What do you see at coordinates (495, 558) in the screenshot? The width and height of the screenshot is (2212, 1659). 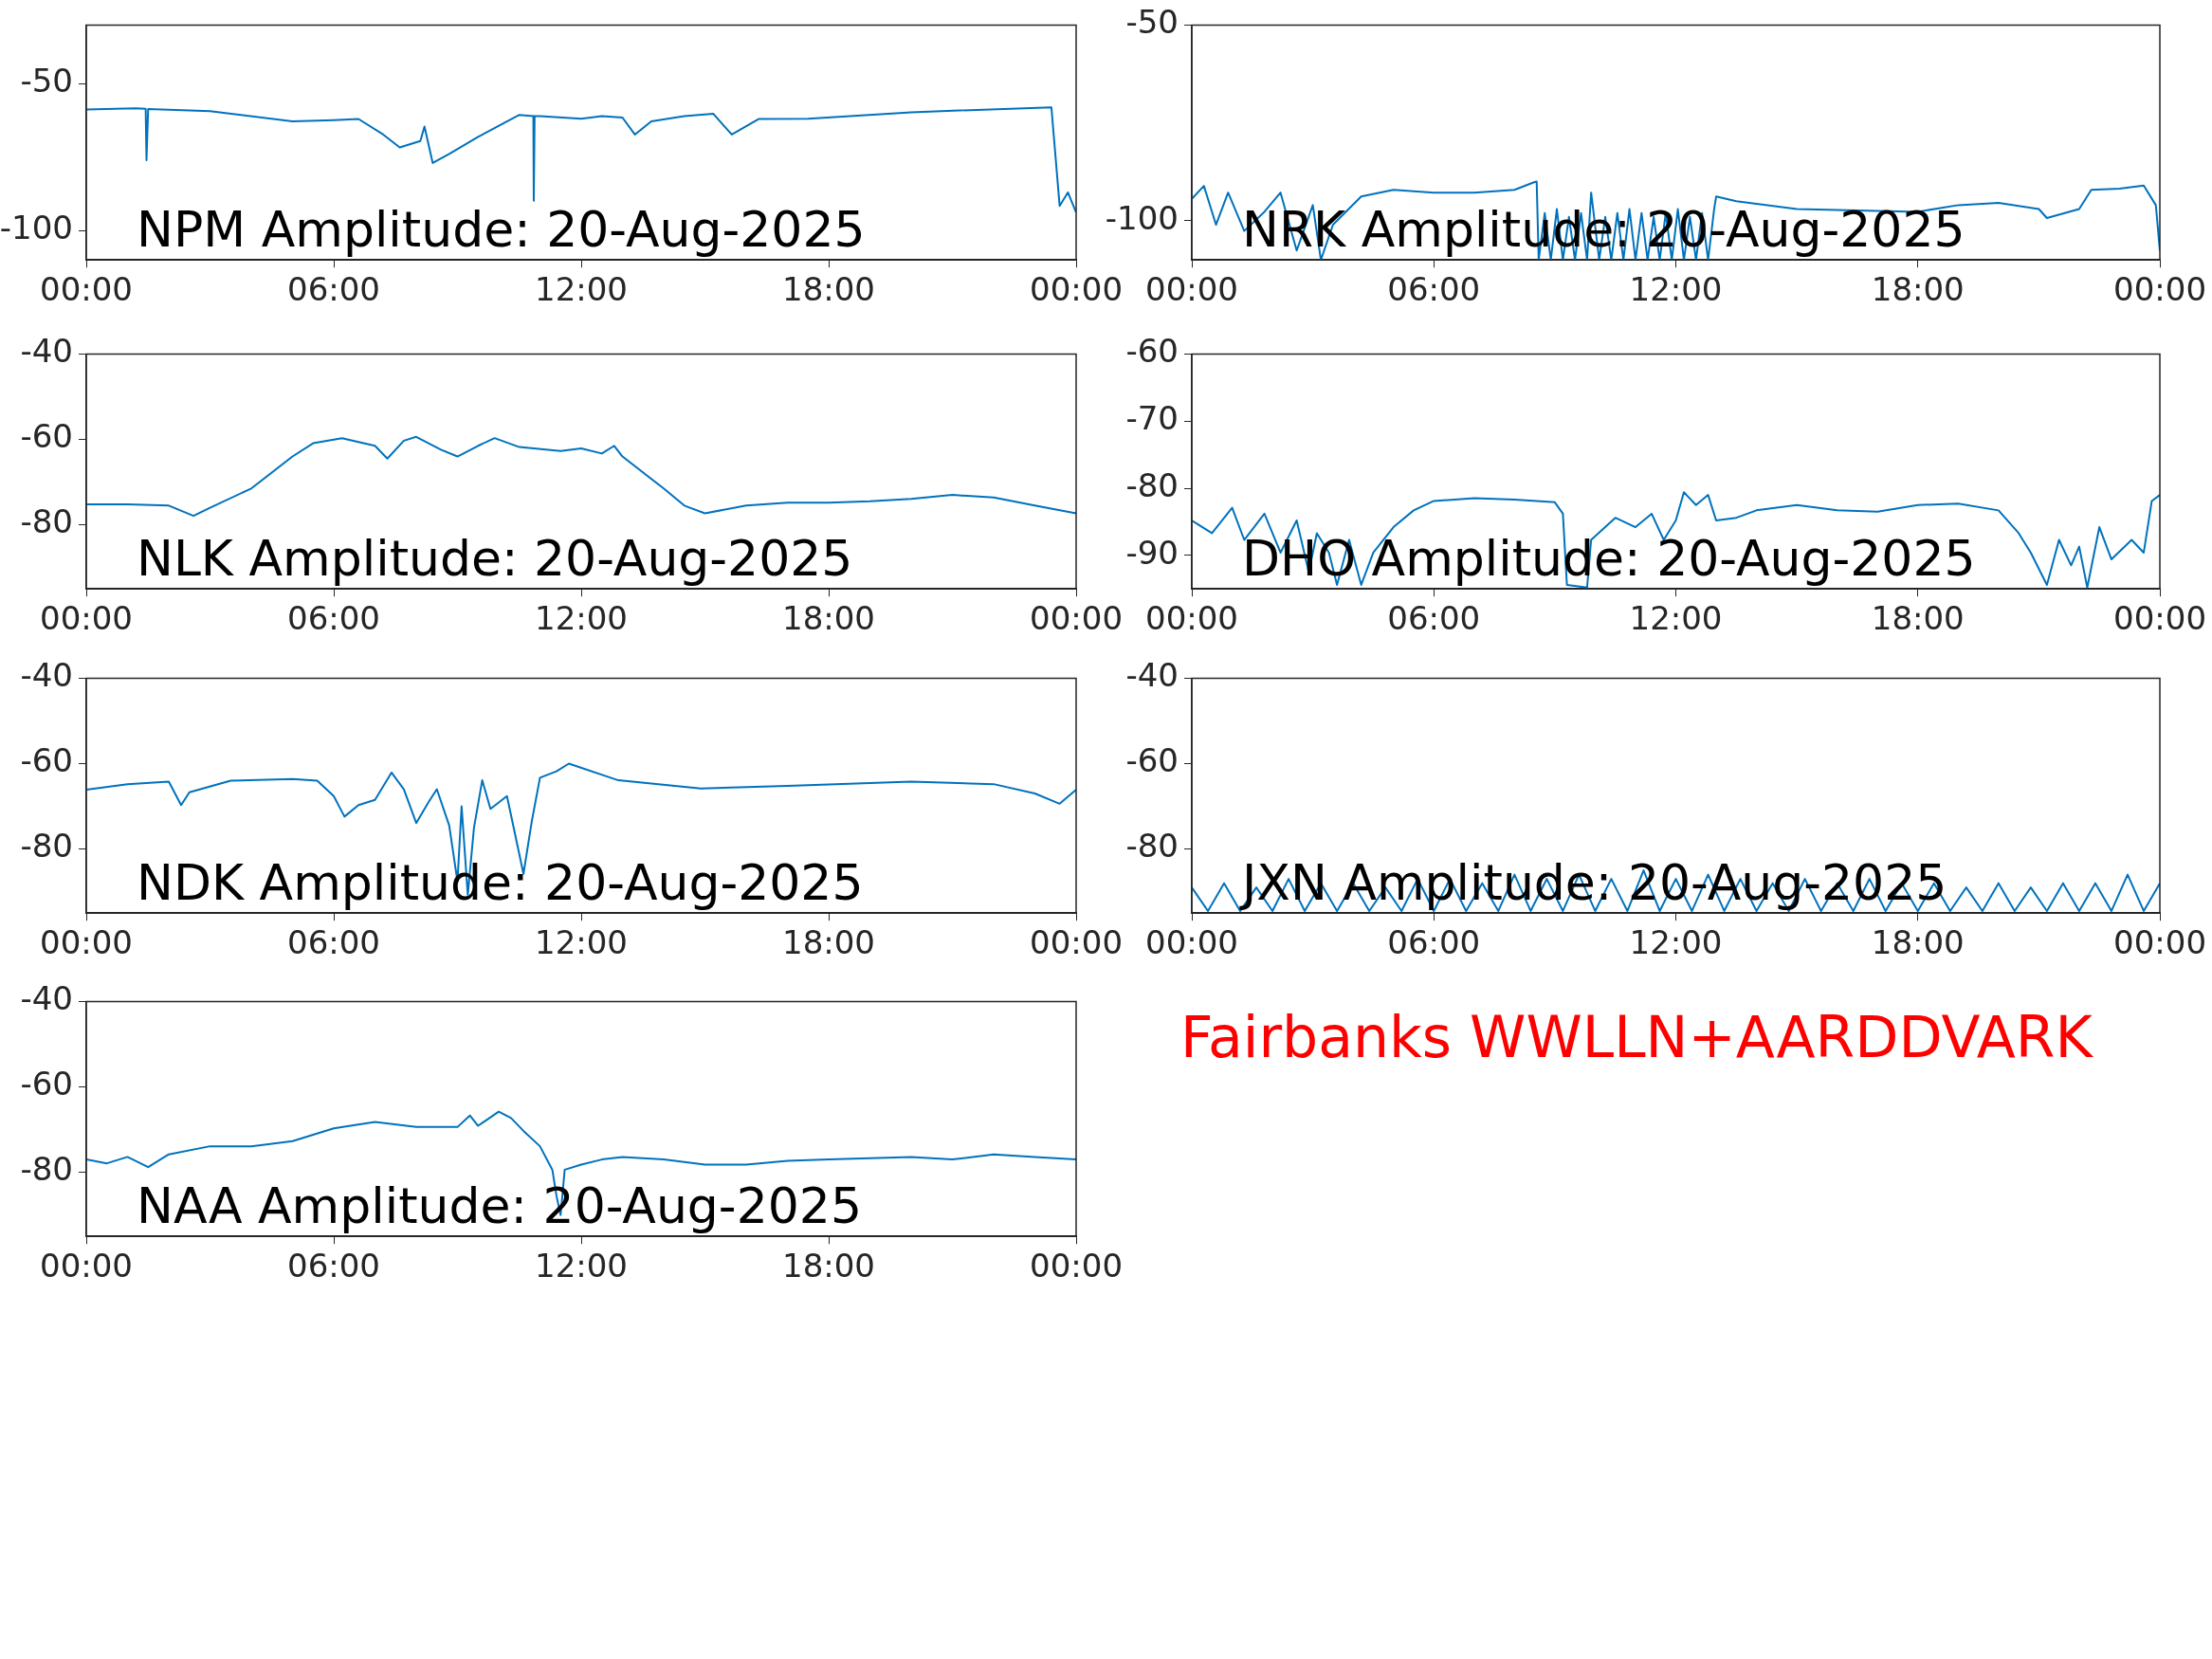 I see `annotation: NLK Amplitude: 20-Aug-2025` at bounding box center [495, 558].